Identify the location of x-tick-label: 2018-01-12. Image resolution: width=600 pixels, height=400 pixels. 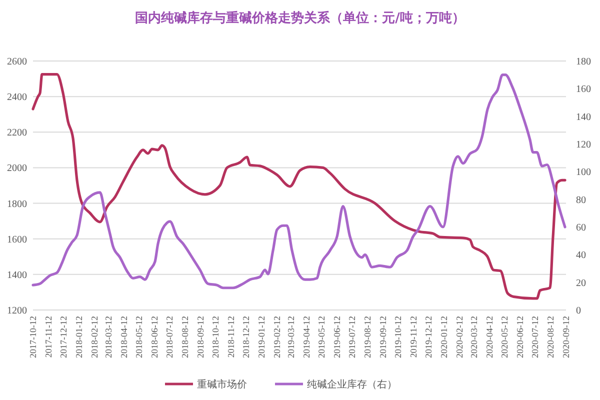
(79, 337).